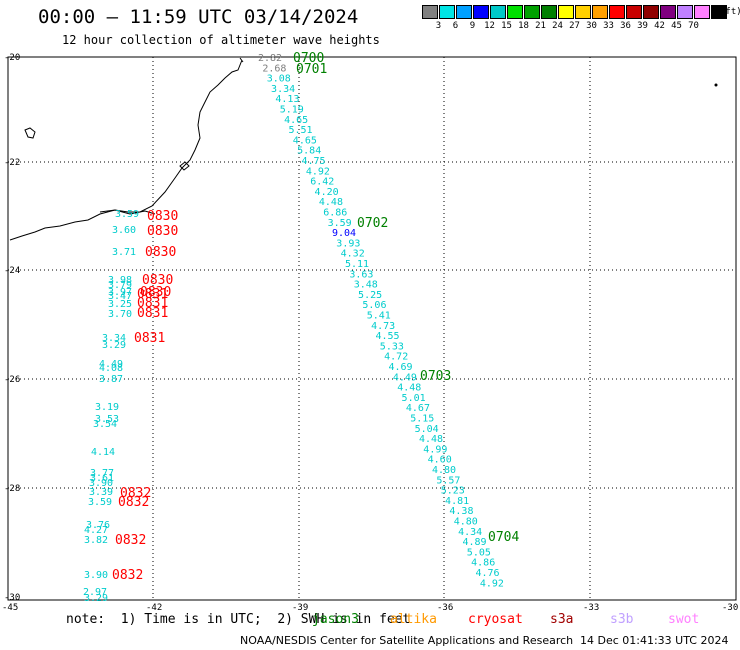 This screenshot has height=650, width=740. Describe the element at coordinates (107, 419) in the screenshot. I see `swh-value-label: 3.53` at that location.